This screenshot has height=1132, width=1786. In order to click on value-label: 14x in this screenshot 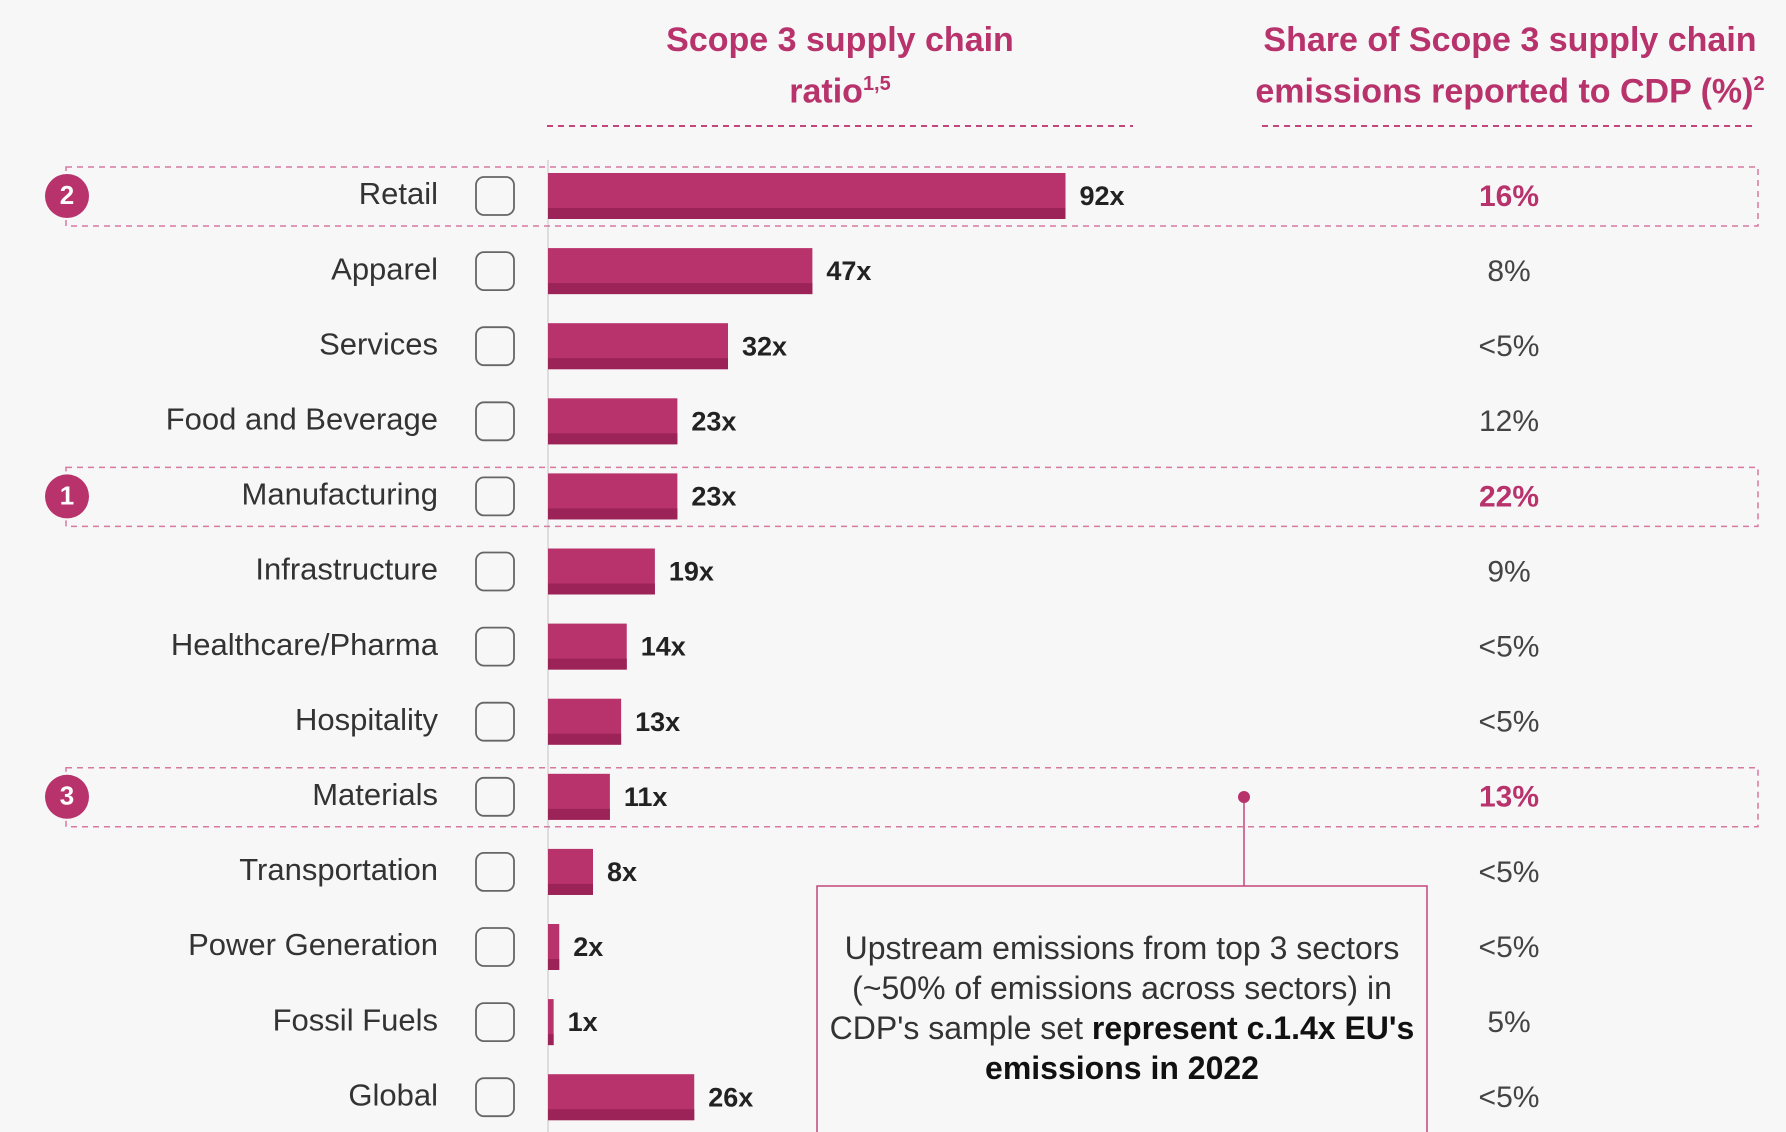, I will do `click(663, 647)`.